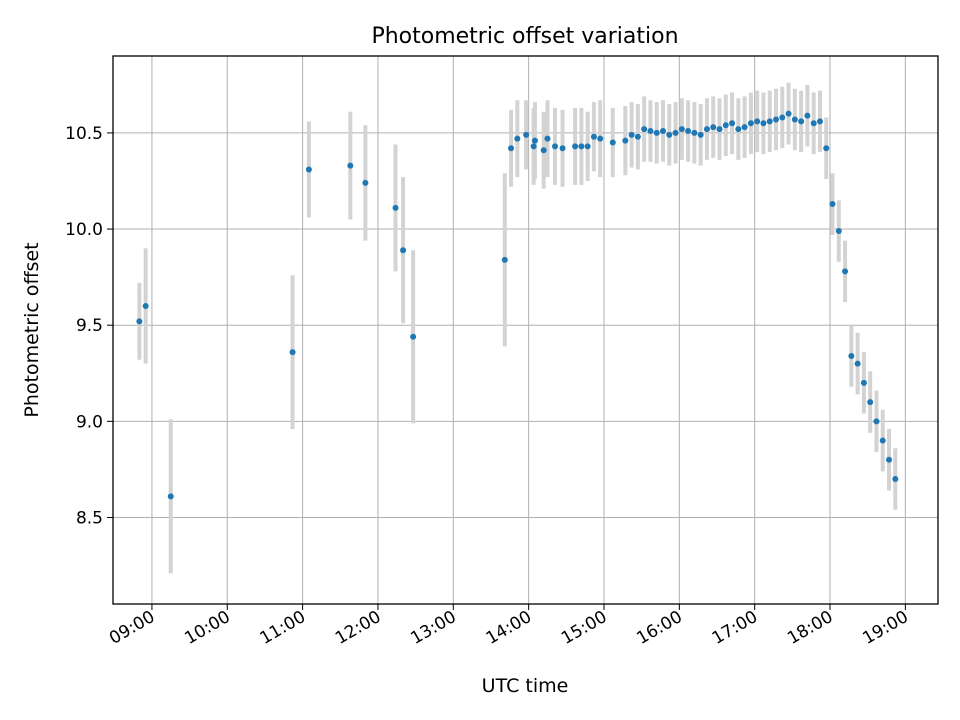 This screenshot has width=960, height=720. Describe the element at coordinates (84, 230) in the screenshot. I see `y-tick-label: 10.0` at that location.